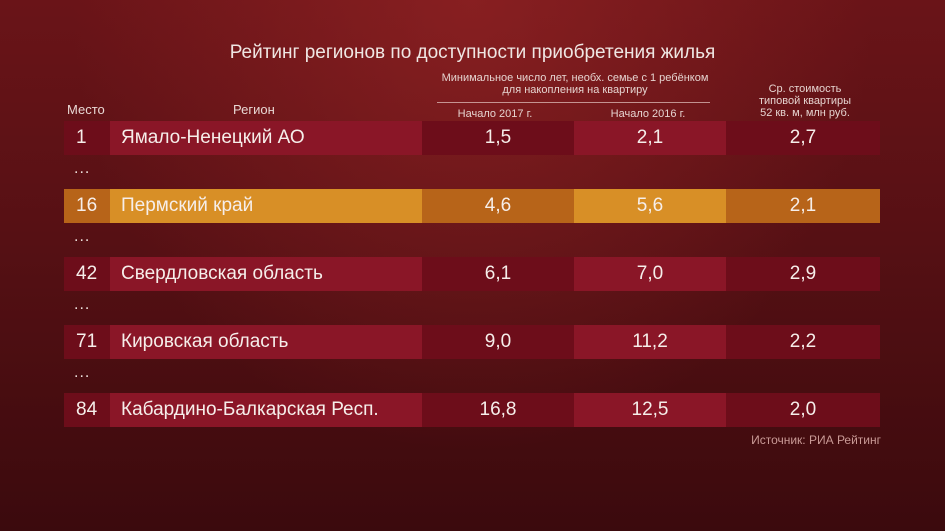  I want to click on place-cell: 71, so click(87, 341).